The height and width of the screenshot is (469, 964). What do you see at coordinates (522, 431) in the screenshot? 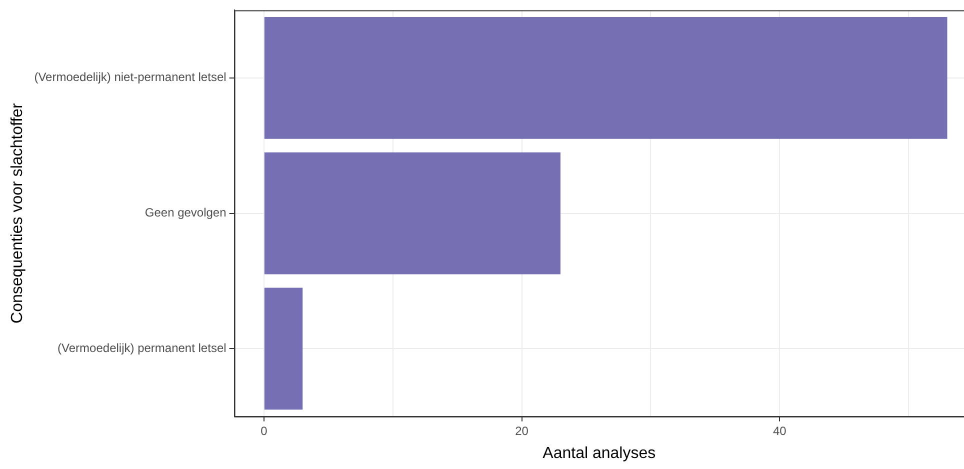
I see `x-tick-label: 20` at bounding box center [522, 431].